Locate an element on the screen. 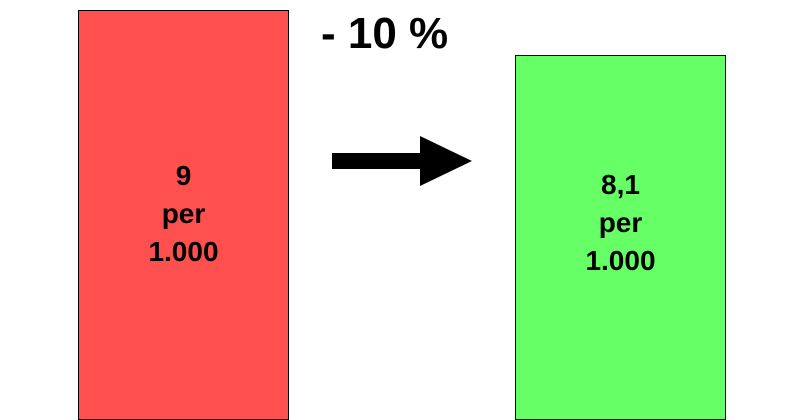  before-rate-denominator: 1.000 is located at coordinates (183, 251).